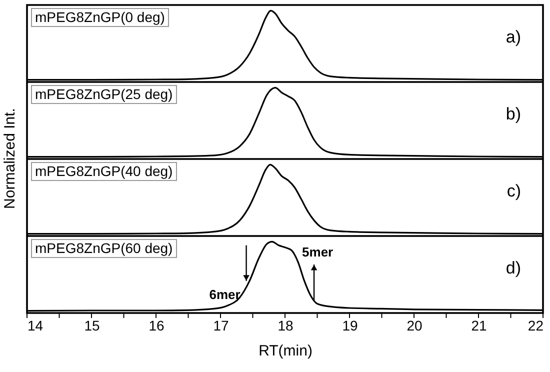 This screenshot has height=372, width=550. Describe the element at coordinates (286, 326) in the screenshot. I see `x-tick-label: 18` at that location.